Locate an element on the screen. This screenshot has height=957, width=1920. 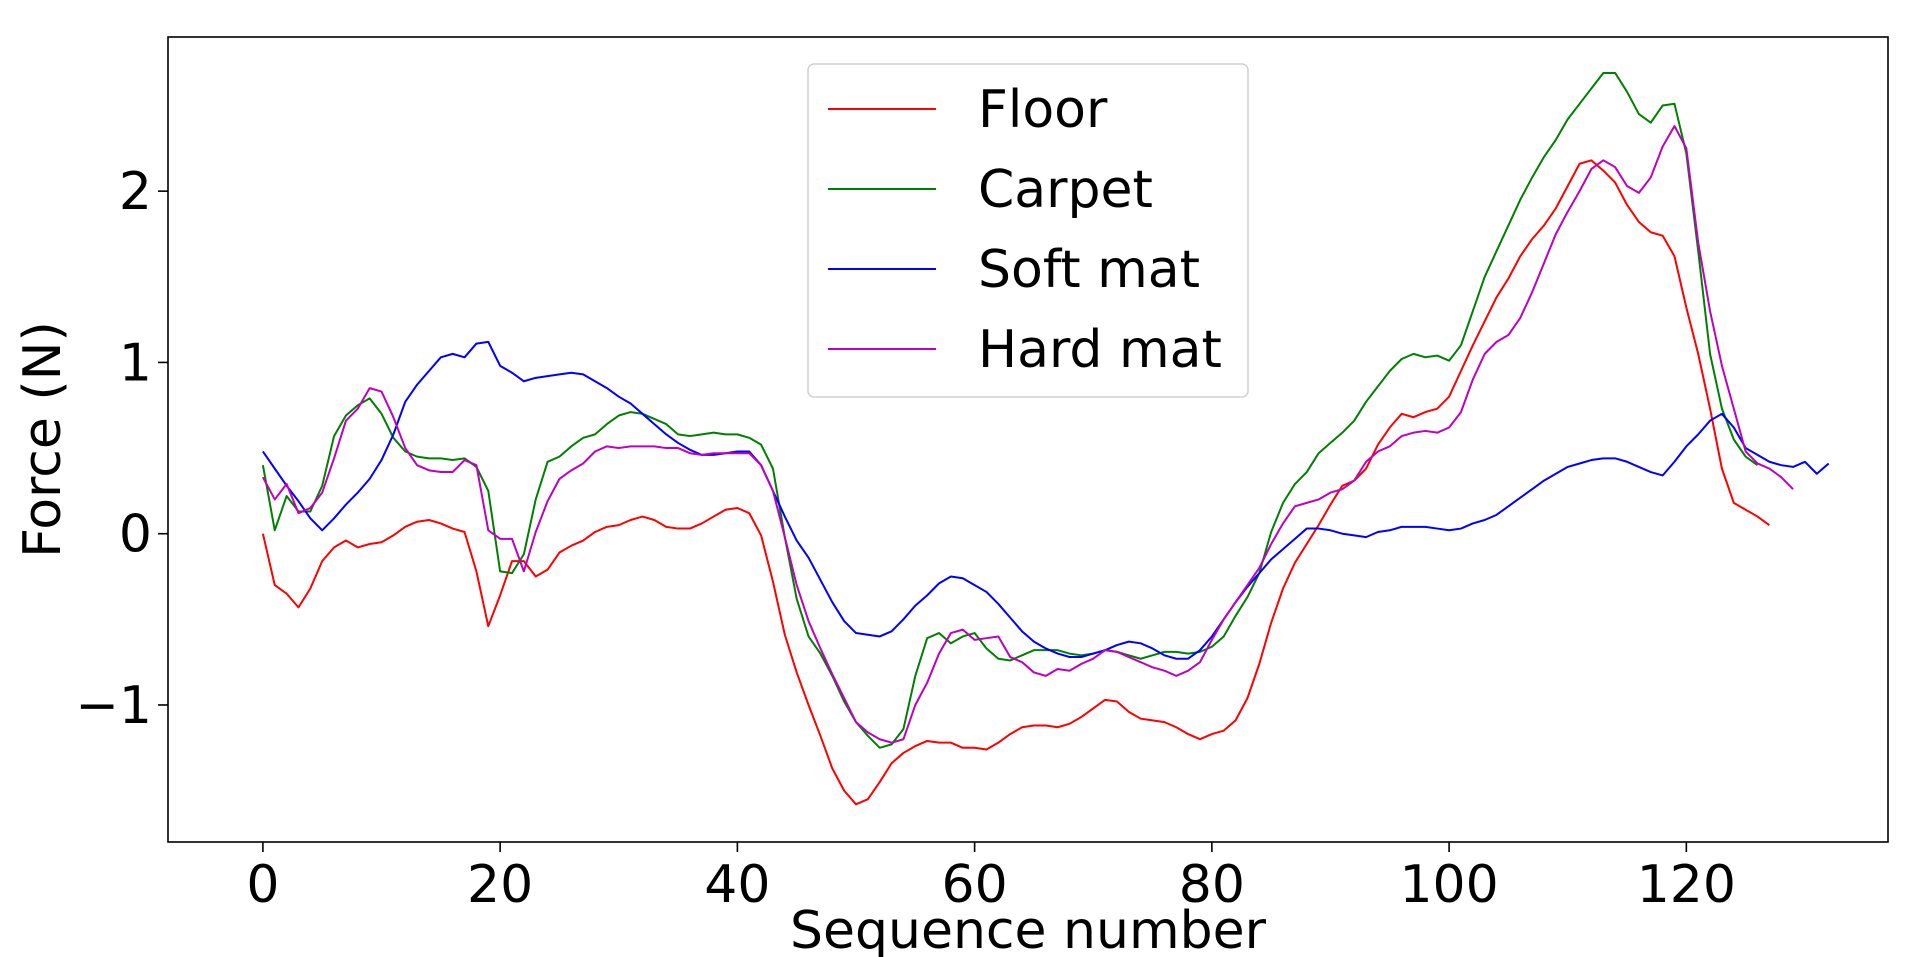
x-tick-label: 120 is located at coordinates (1686, 885).